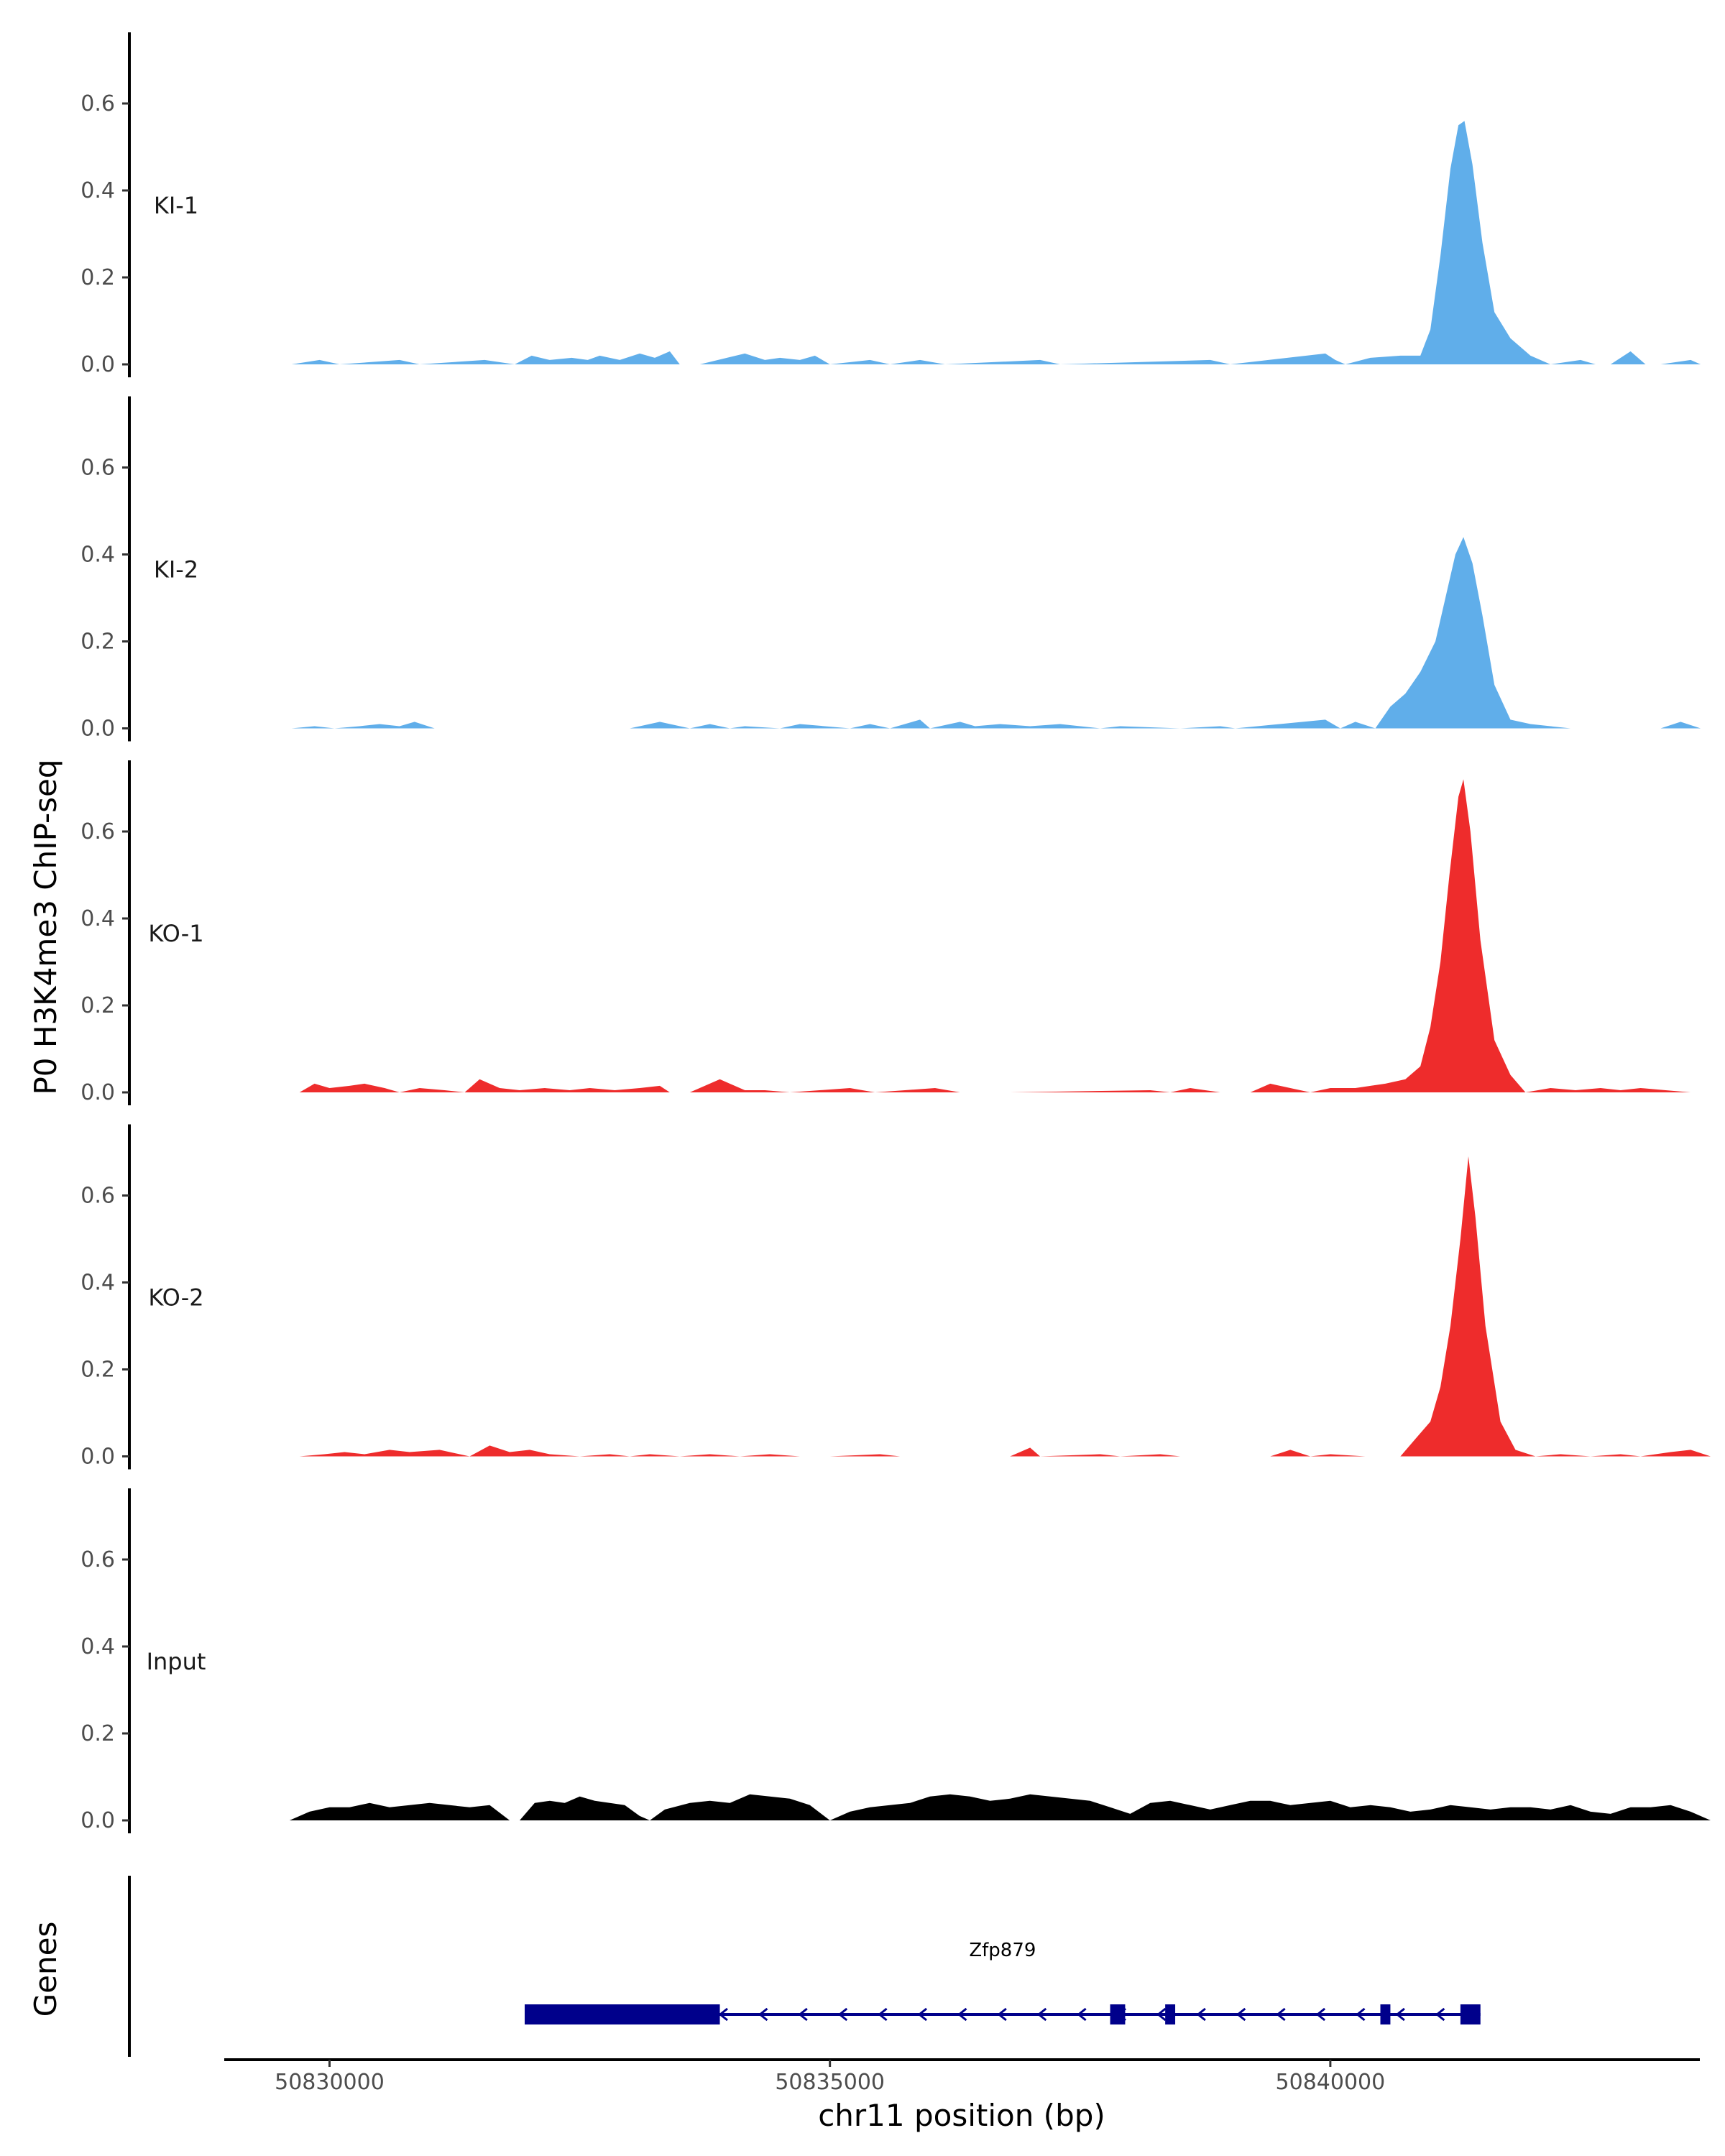 This screenshot has height=2156, width=1725. Describe the element at coordinates (176, 1661) in the screenshot. I see `track-label: Input` at that location.